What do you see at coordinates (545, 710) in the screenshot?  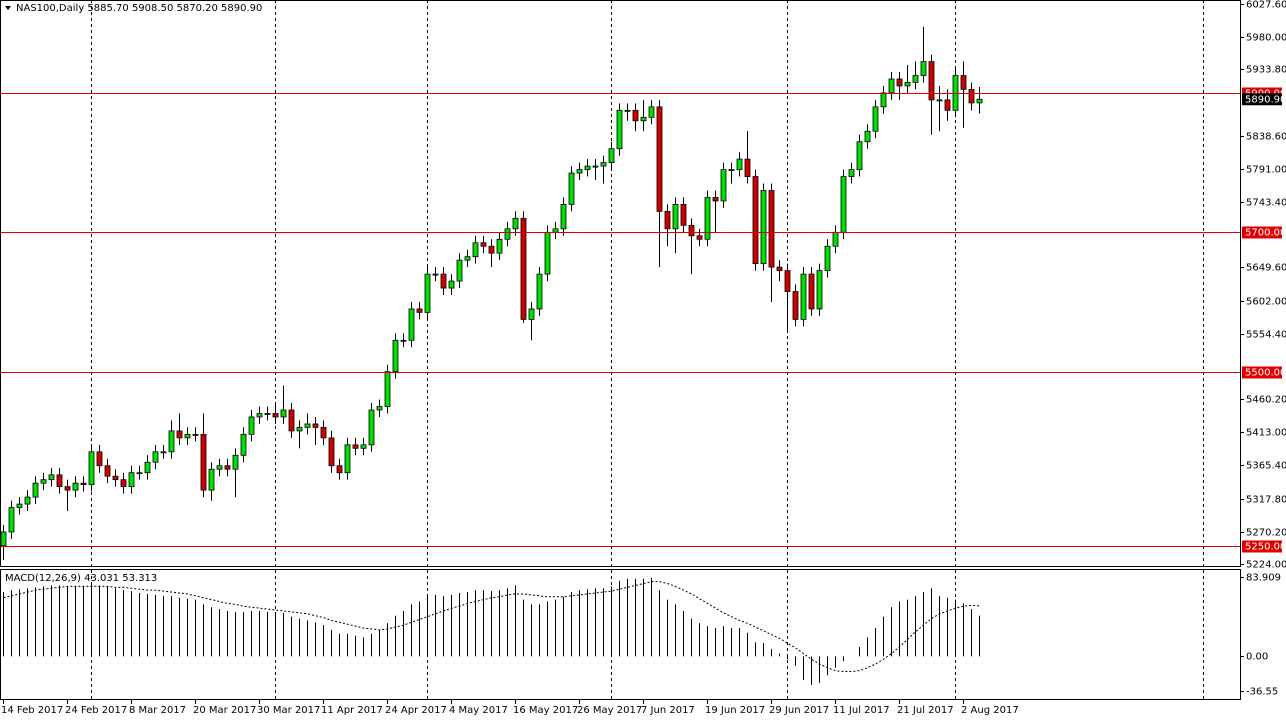 I see `x-tick-label: 16 May 2017` at bounding box center [545, 710].